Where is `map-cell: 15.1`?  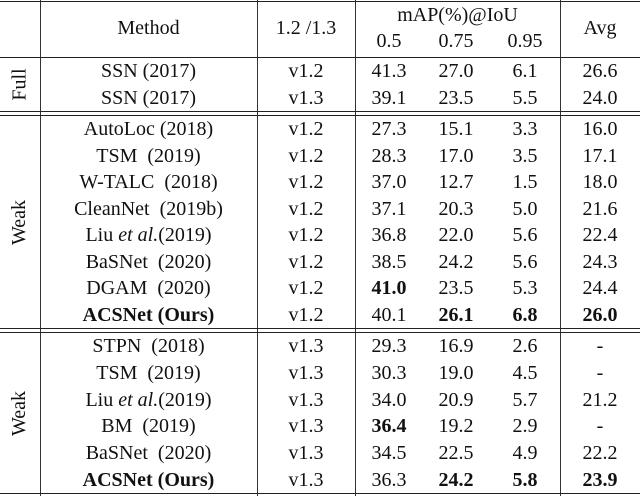
map-cell: 15.1 is located at coordinates (456, 129).